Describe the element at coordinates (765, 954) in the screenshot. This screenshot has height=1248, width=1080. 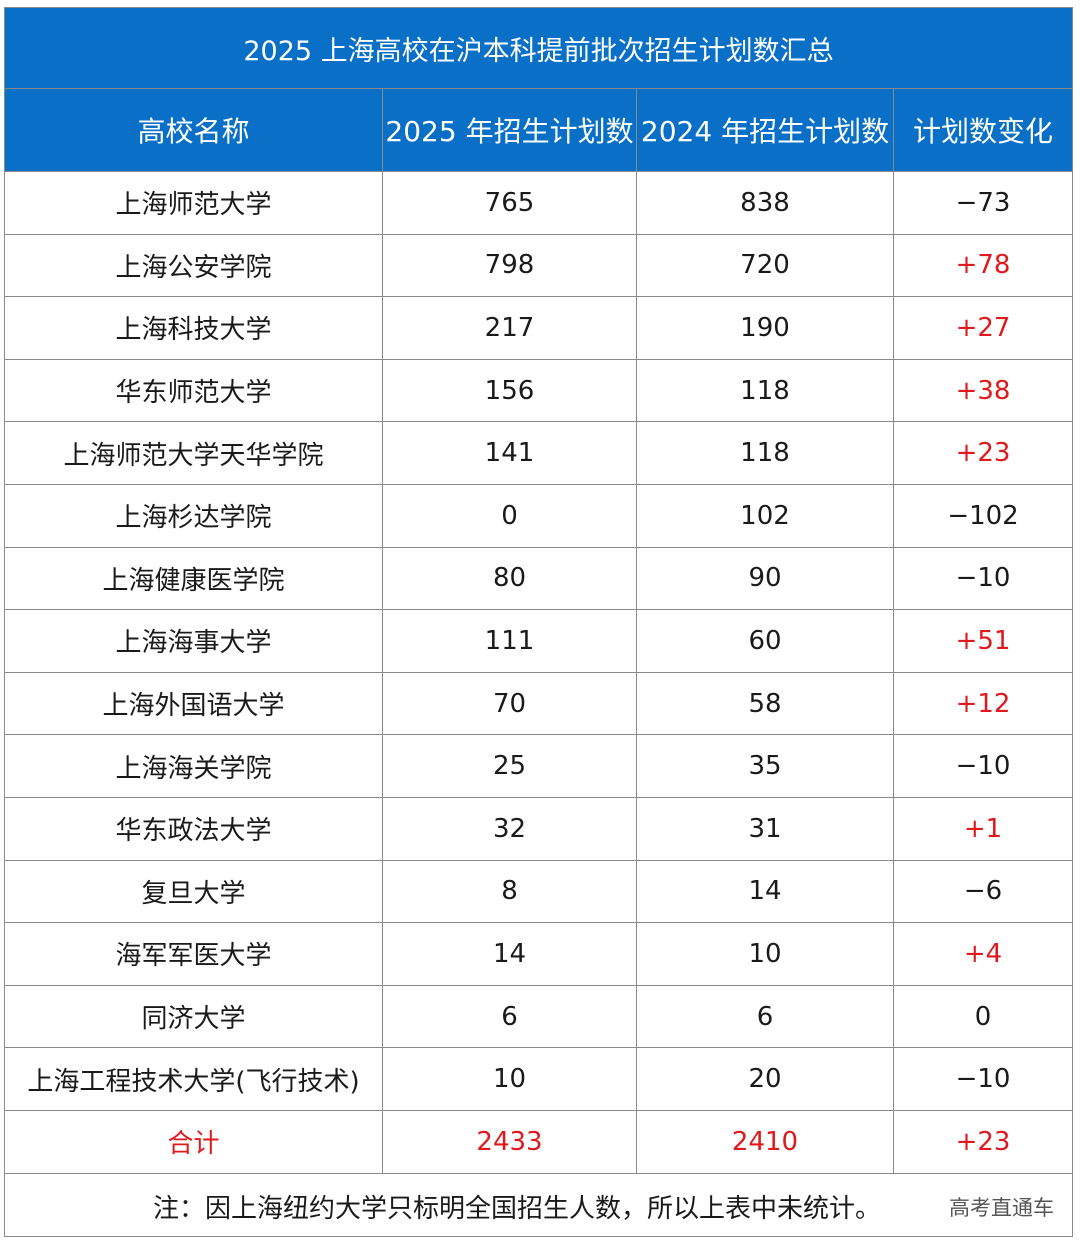
I see `plan-2024-cell: 10` at that location.